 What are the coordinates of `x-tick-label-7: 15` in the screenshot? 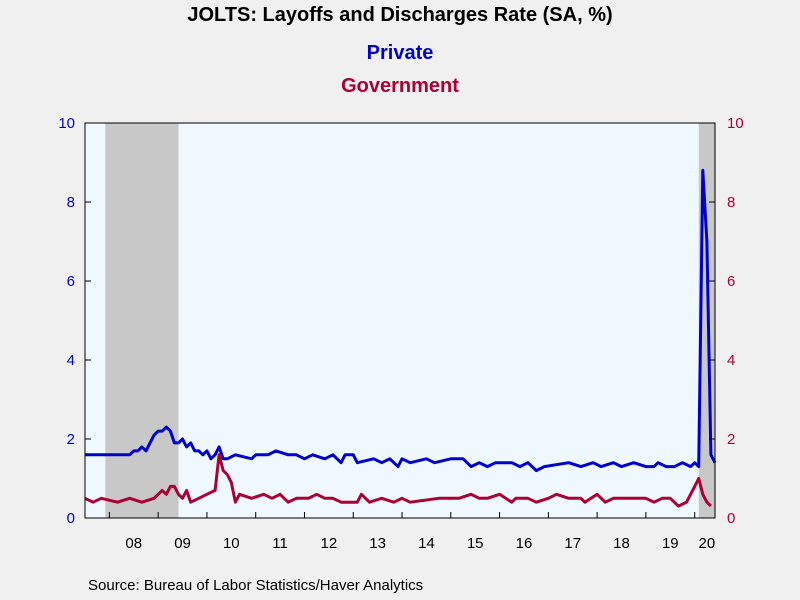 It's located at (475, 543).